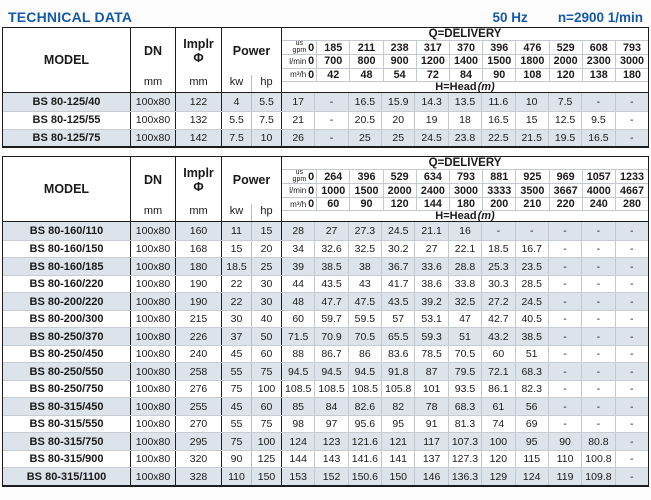  Describe the element at coordinates (237, 424) in the screenshot. I see `kw-cell: 55` at that location.